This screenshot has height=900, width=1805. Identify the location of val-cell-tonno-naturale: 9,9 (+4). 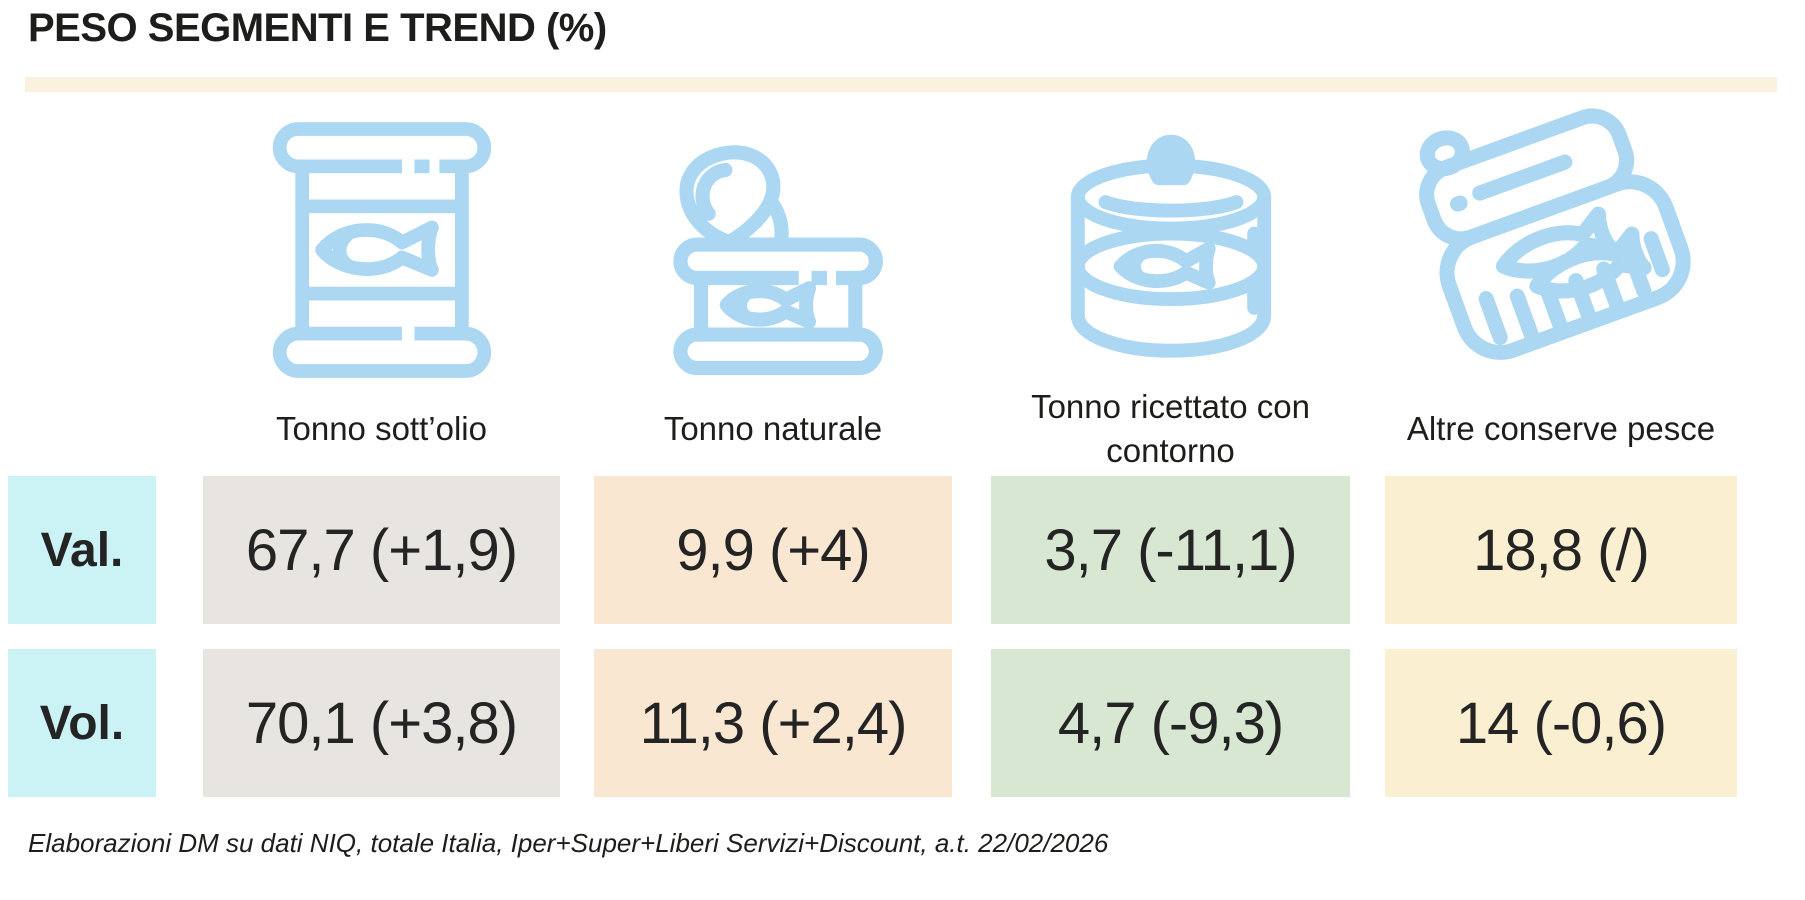
(773, 550).